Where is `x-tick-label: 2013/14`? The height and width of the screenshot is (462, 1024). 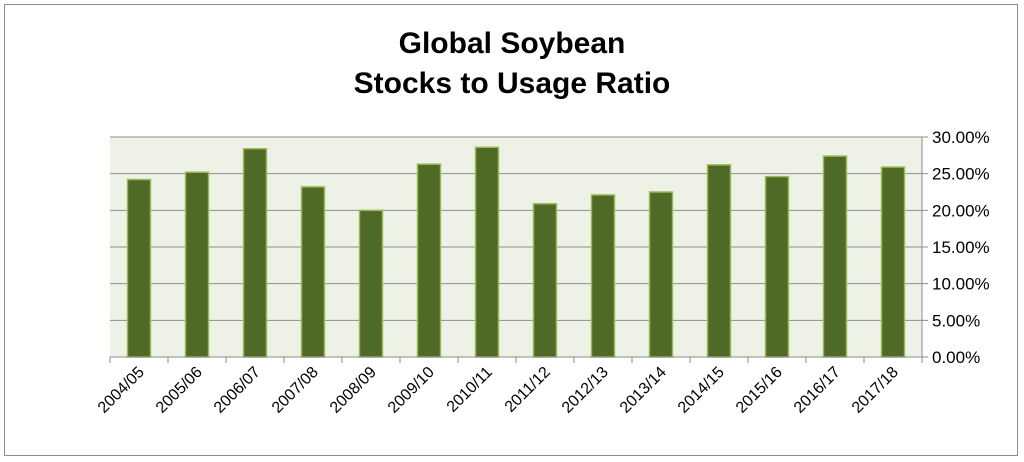 x-tick-label: 2013/14 is located at coordinates (643, 390).